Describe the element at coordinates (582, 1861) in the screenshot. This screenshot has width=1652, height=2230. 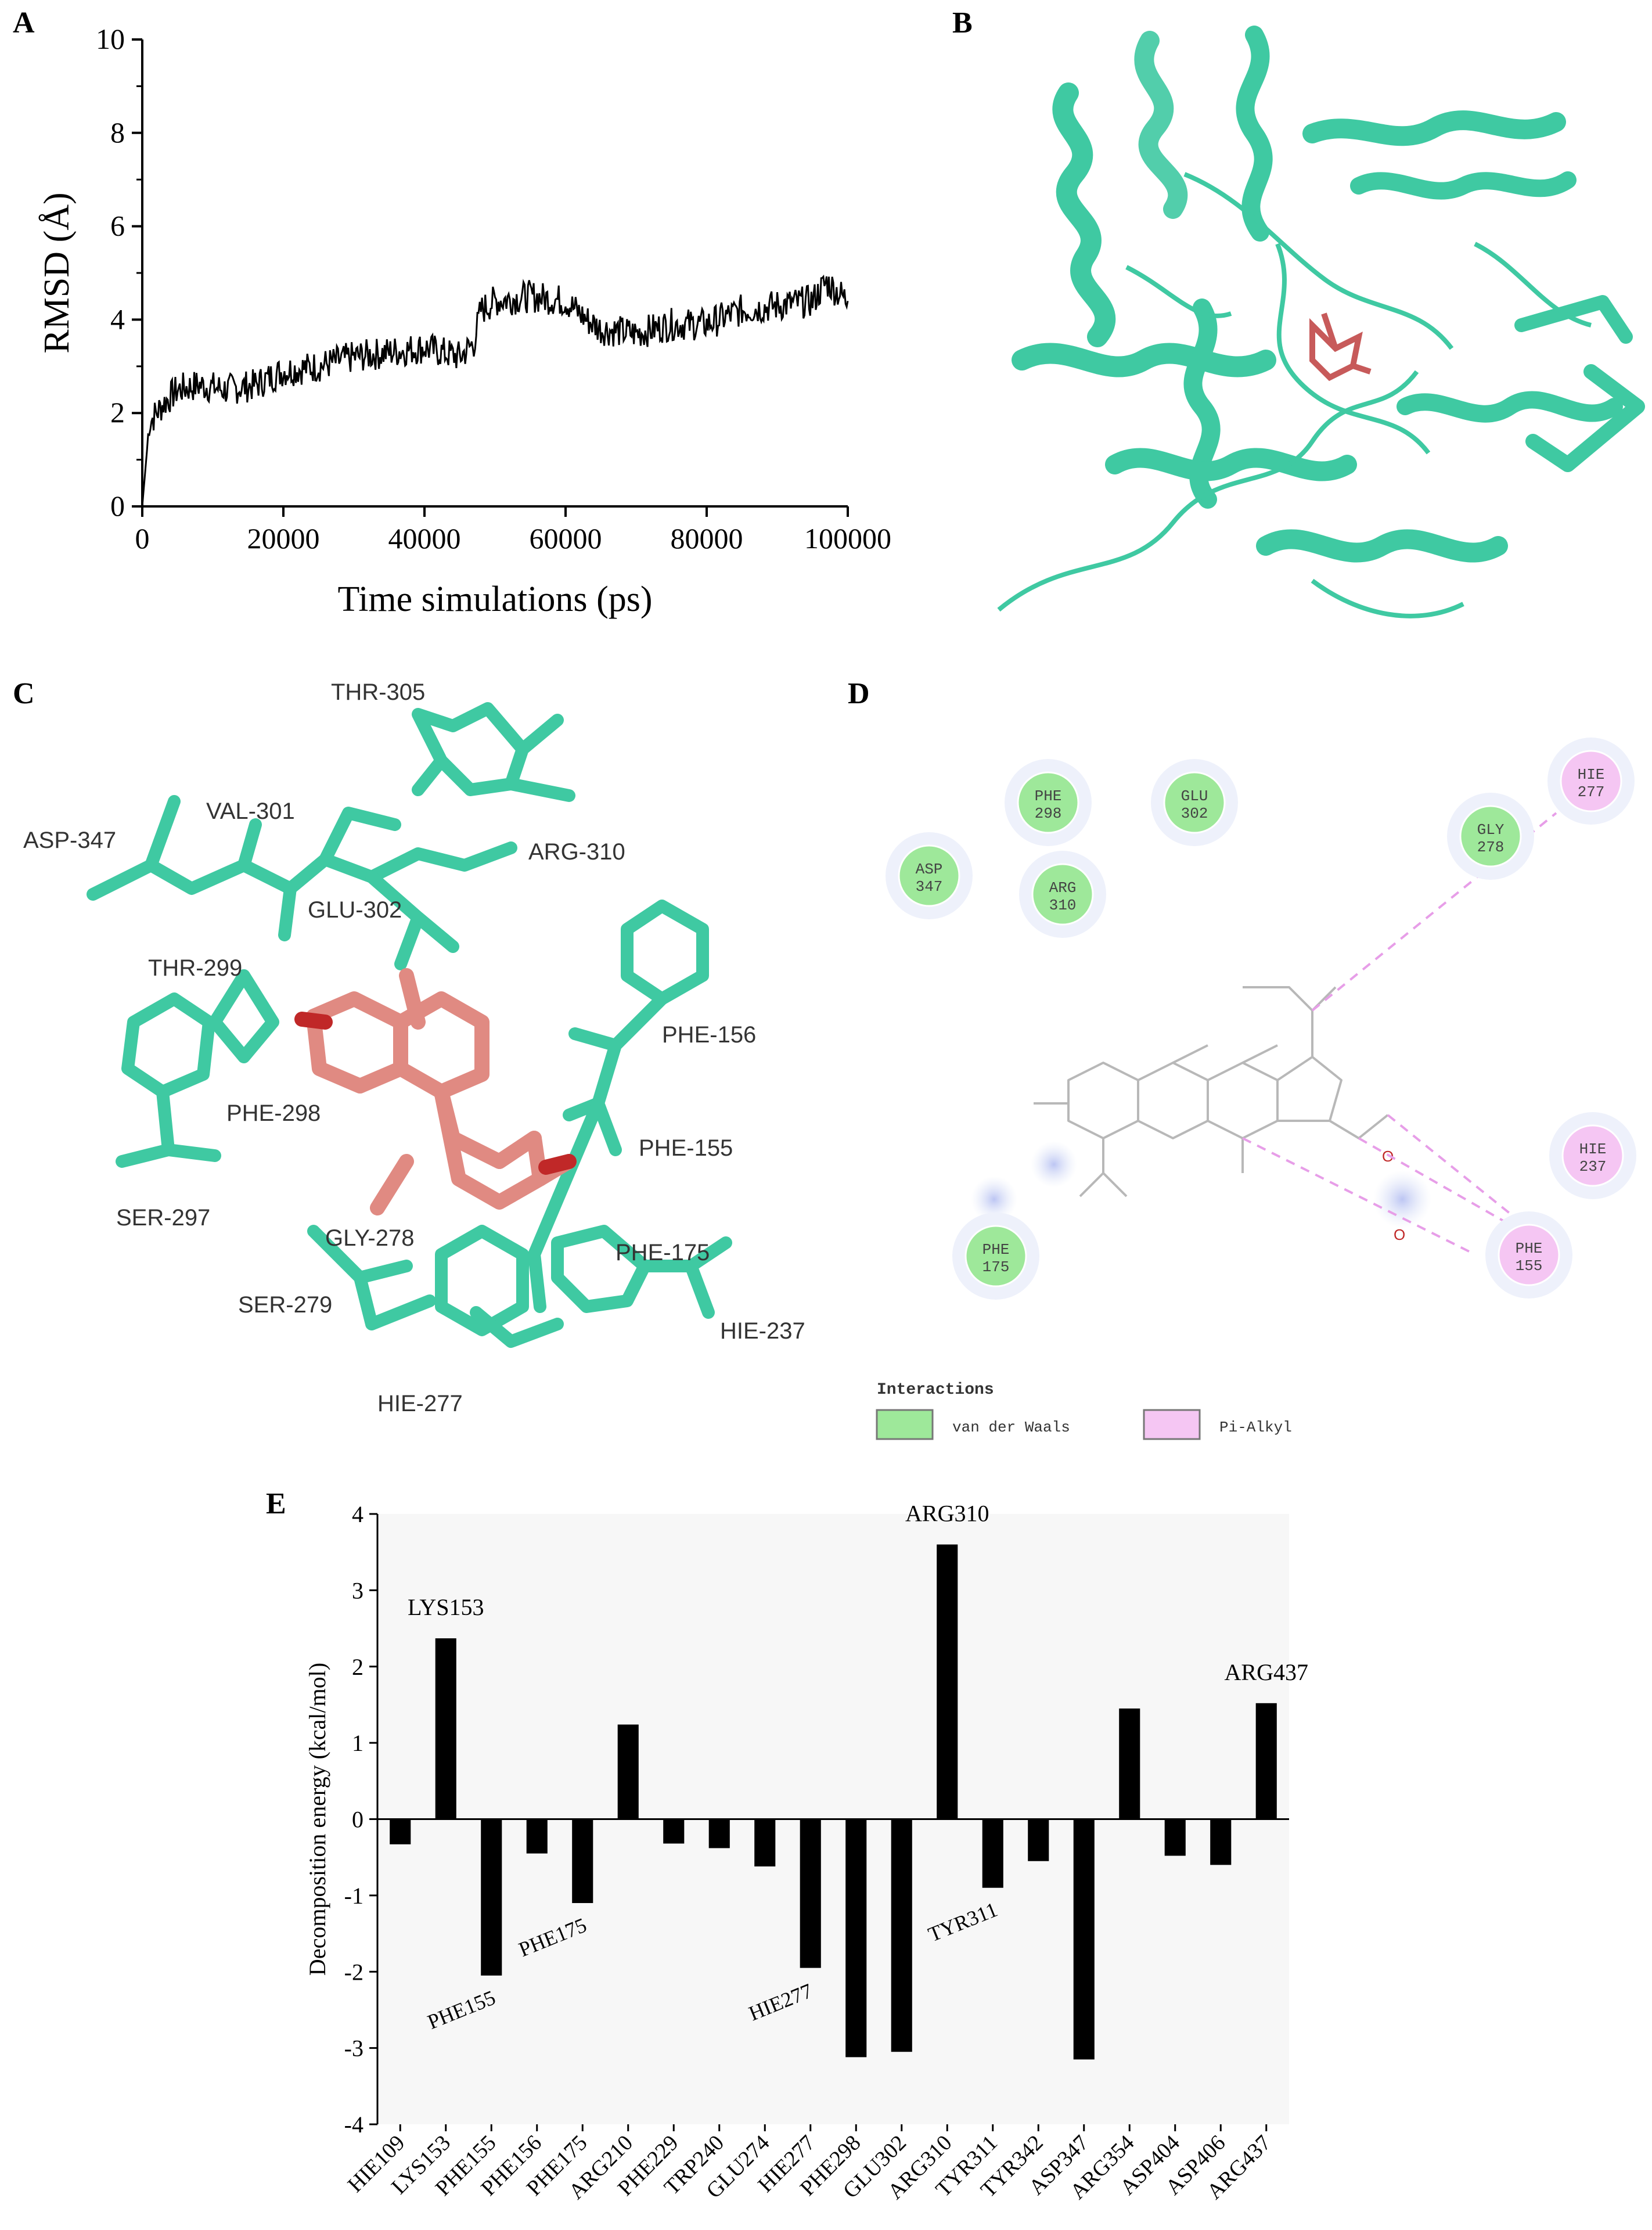
I see `bar-phe175` at that location.